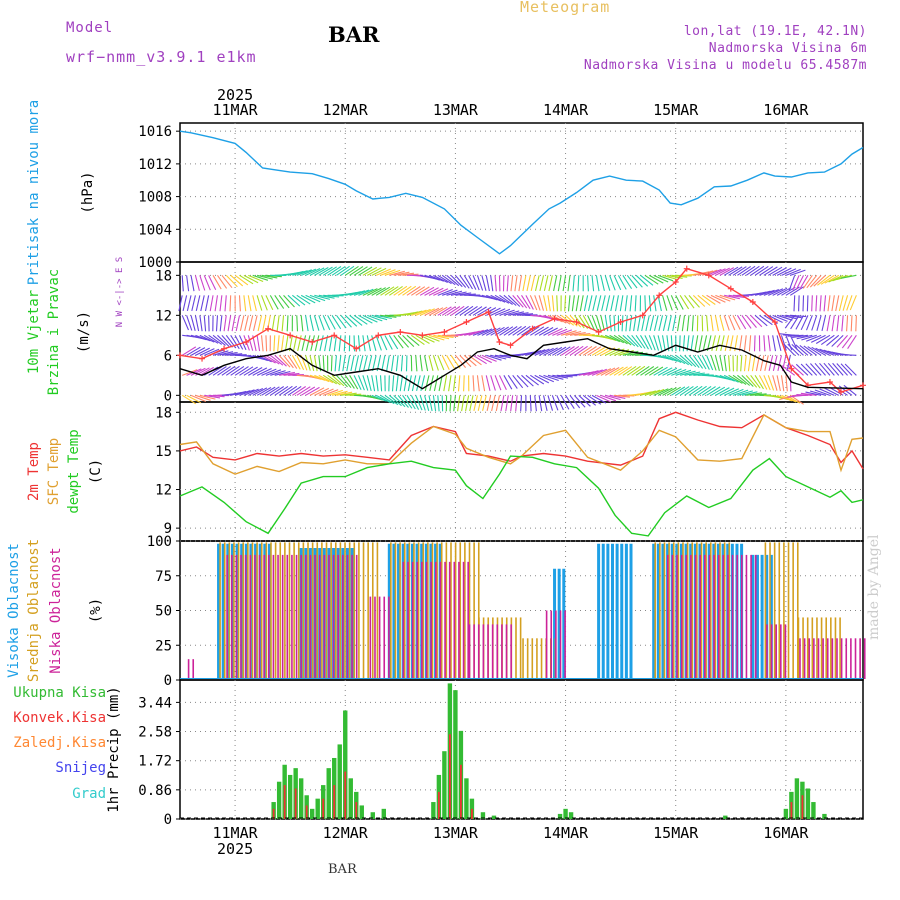 The width and height of the screenshot is (900, 900). I want to click on x-tick-label-top: 15MAR, so click(676, 110).